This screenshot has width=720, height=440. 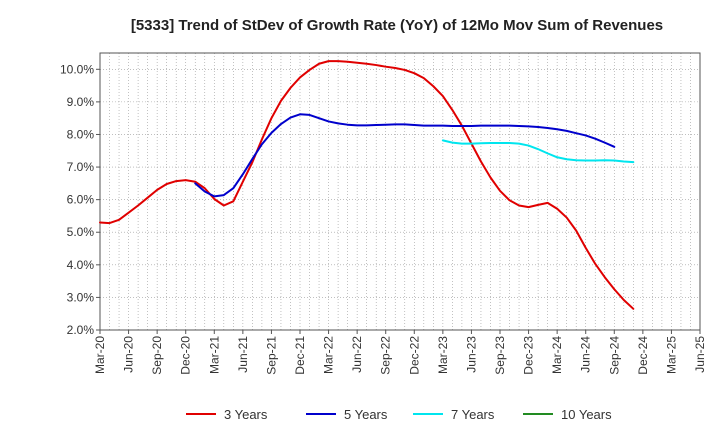 What do you see at coordinates (129, 354) in the screenshot?
I see `x-tick-label: Jun-20` at bounding box center [129, 354].